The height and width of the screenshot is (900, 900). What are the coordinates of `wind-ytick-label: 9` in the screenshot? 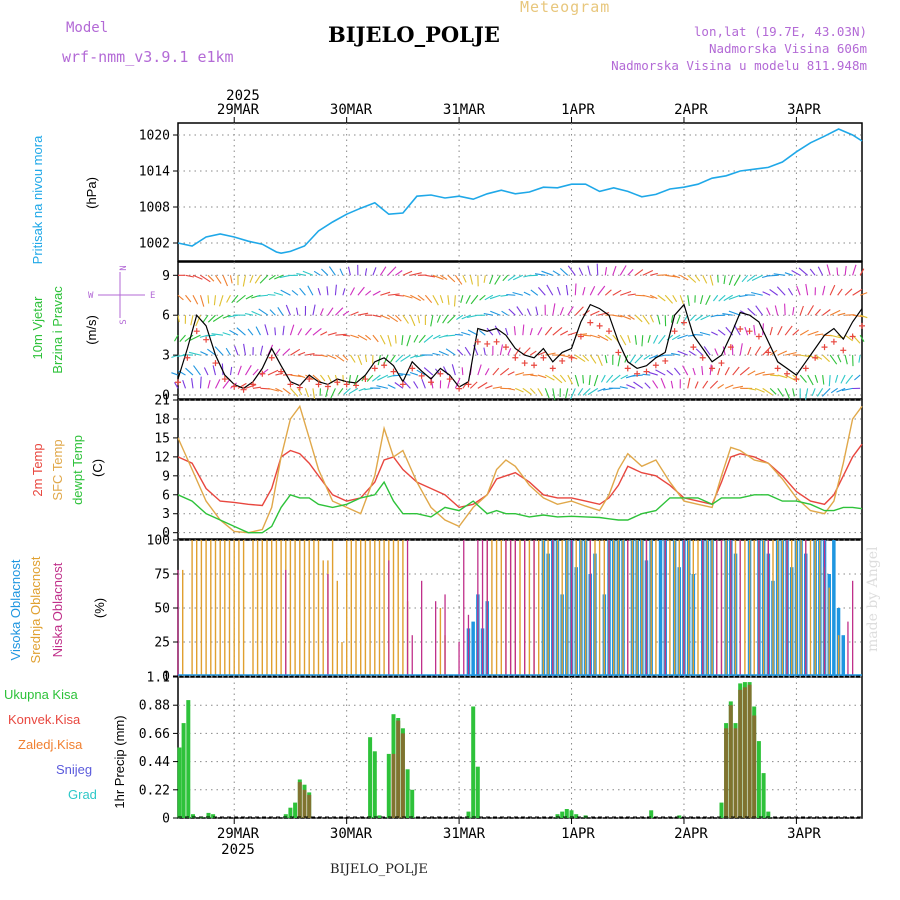 It's located at (166, 276).